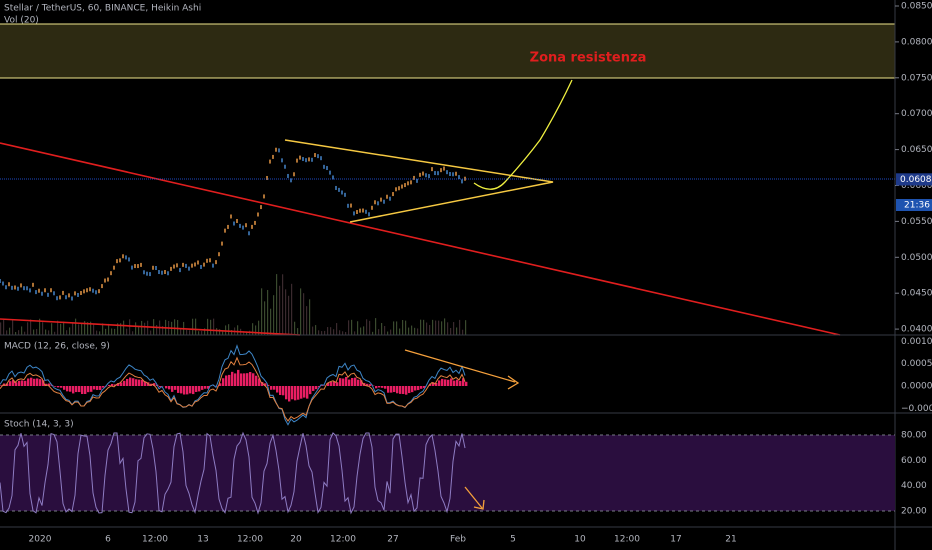 The height and width of the screenshot is (550, 932). I want to click on stoch-band, so click(447, 473).